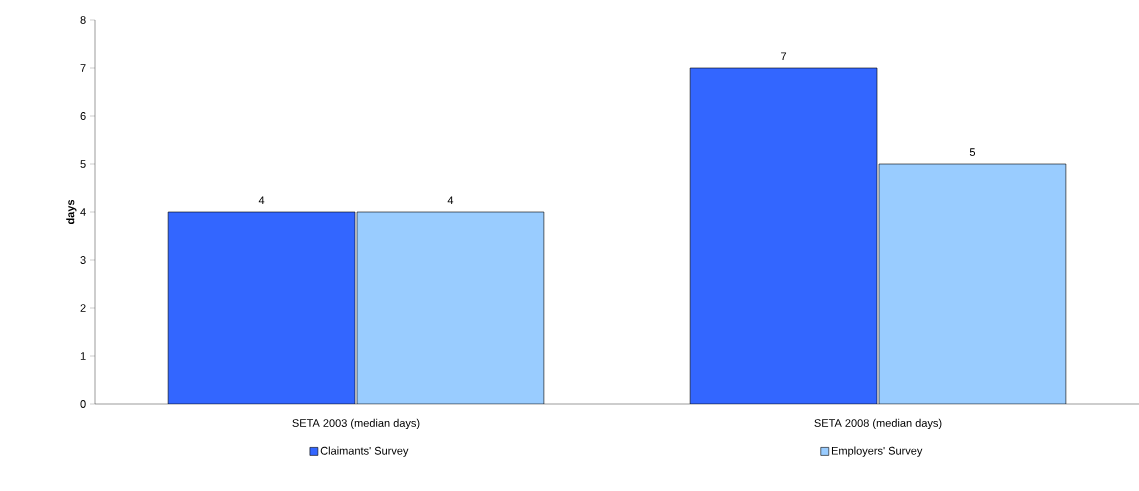 This screenshot has width=1139, height=491. Describe the element at coordinates (356, 424) in the screenshot. I see `x-tick-label: SETA 2003 (median days)` at that location.